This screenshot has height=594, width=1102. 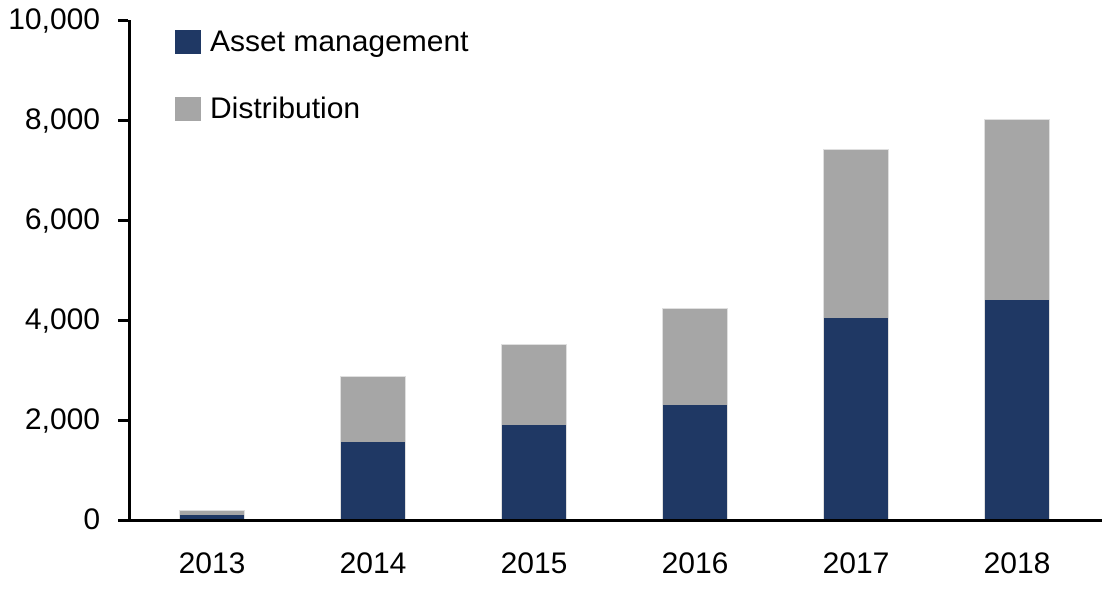 What do you see at coordinates (534, 563) in the screenshot?
I see `x-tick-label-2015: 2015` at bounding box center [534, 563].